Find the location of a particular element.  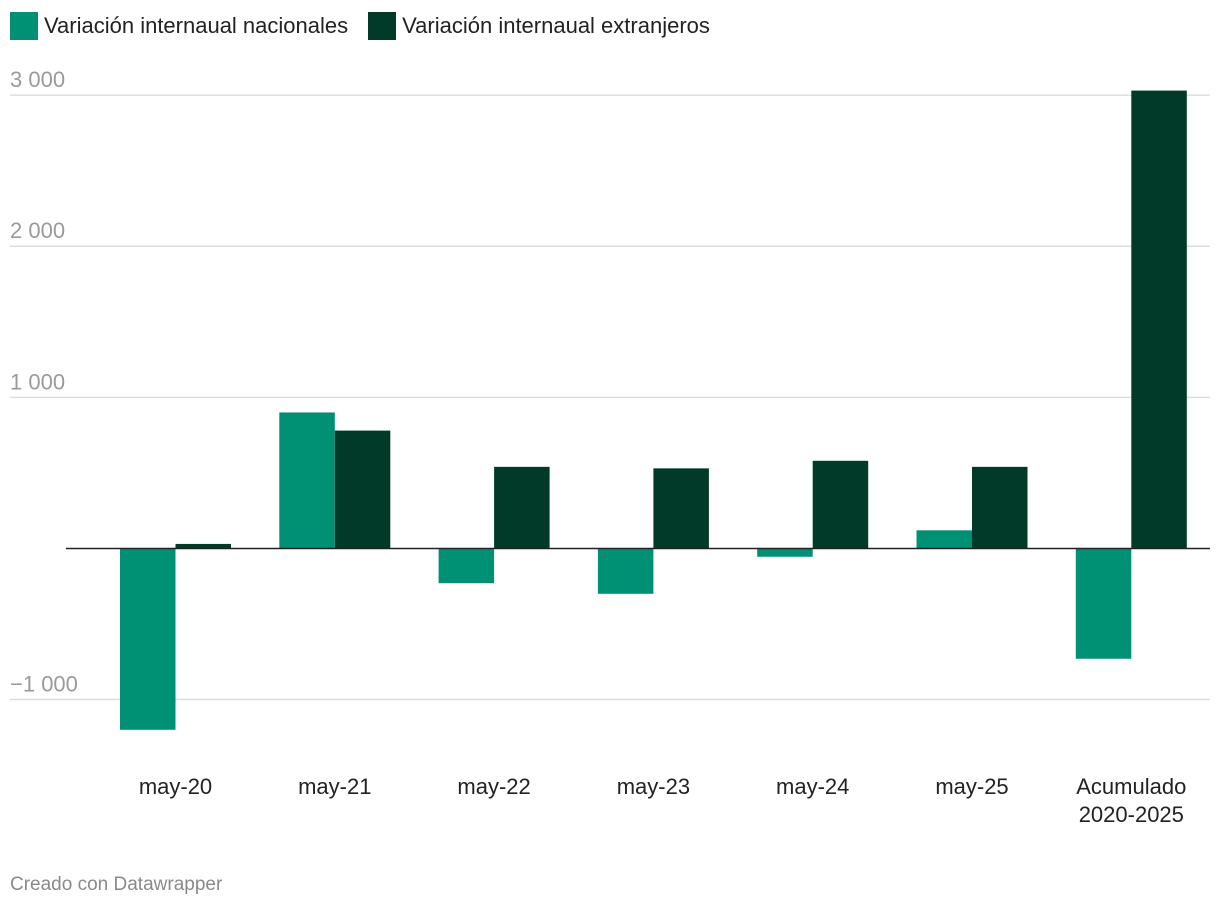

legend-item-extranjeros: Variación internaual extranjeros is located at coordinates (539, 26).